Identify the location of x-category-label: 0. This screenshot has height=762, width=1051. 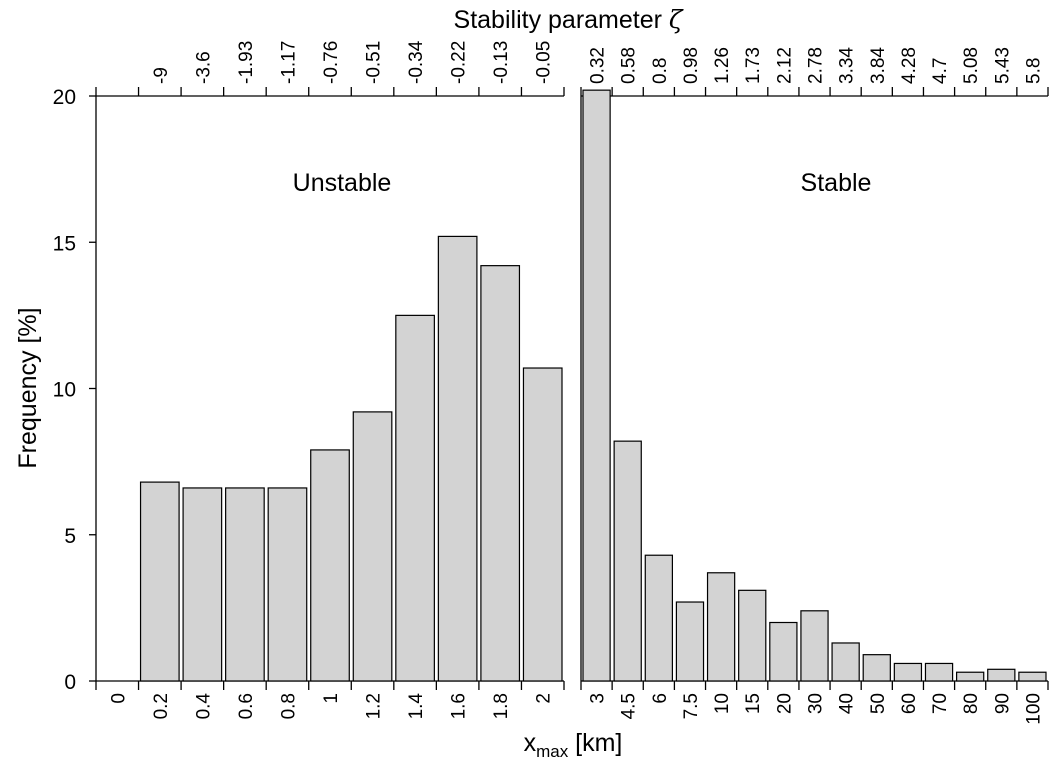
(118, 698).